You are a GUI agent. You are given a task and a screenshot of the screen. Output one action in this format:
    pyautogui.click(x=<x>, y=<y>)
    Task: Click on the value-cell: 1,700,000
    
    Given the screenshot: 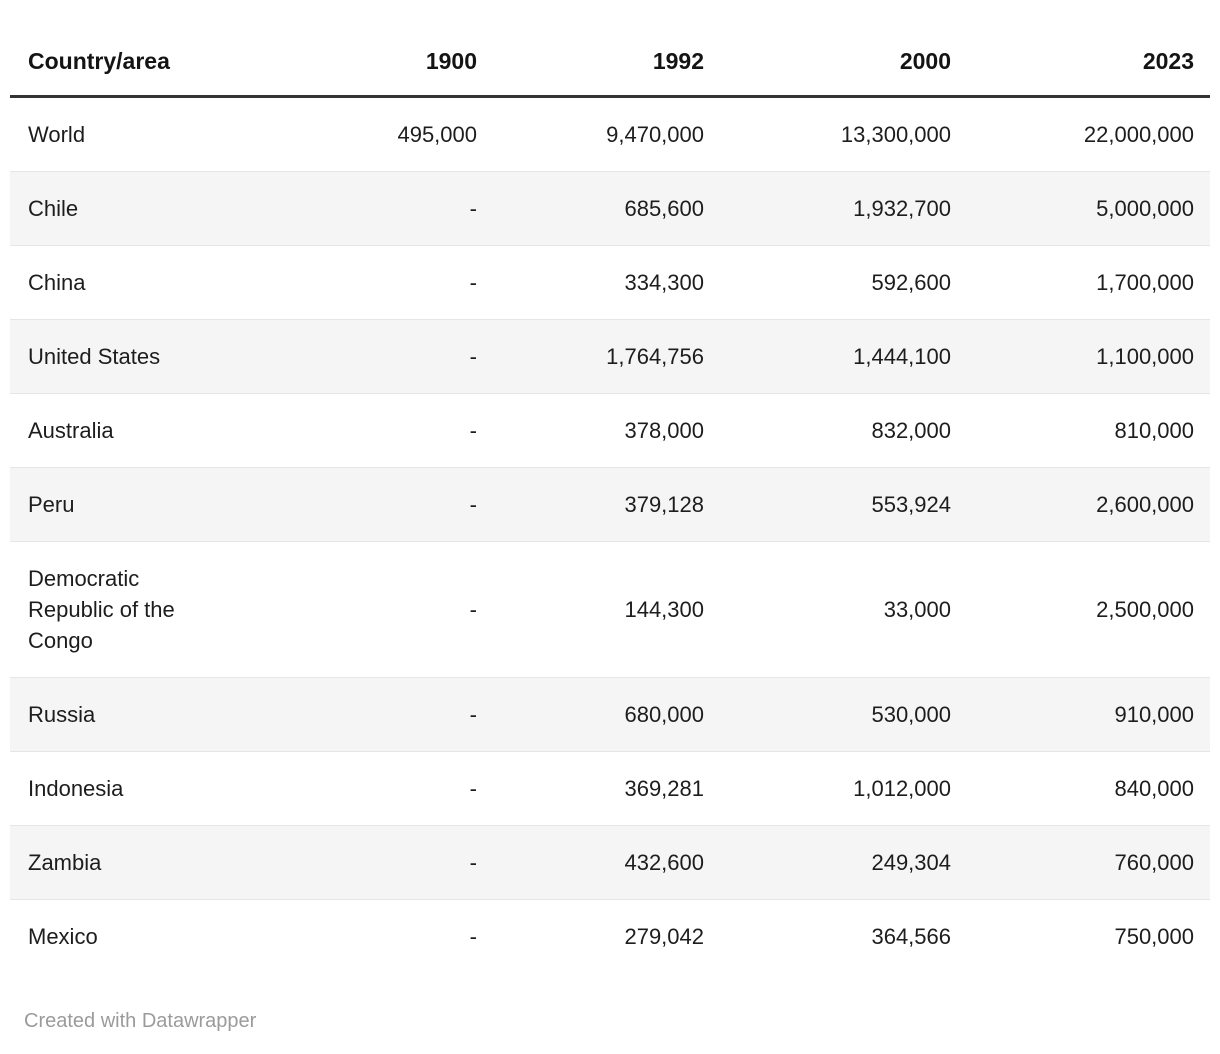 What is the action you would take?
    pyautogui.click(x=1088, y=282)
    